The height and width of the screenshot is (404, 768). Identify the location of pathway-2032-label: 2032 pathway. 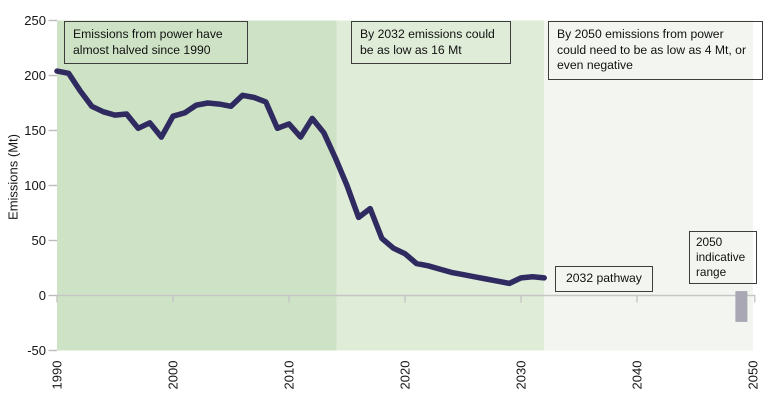
(604, 279).